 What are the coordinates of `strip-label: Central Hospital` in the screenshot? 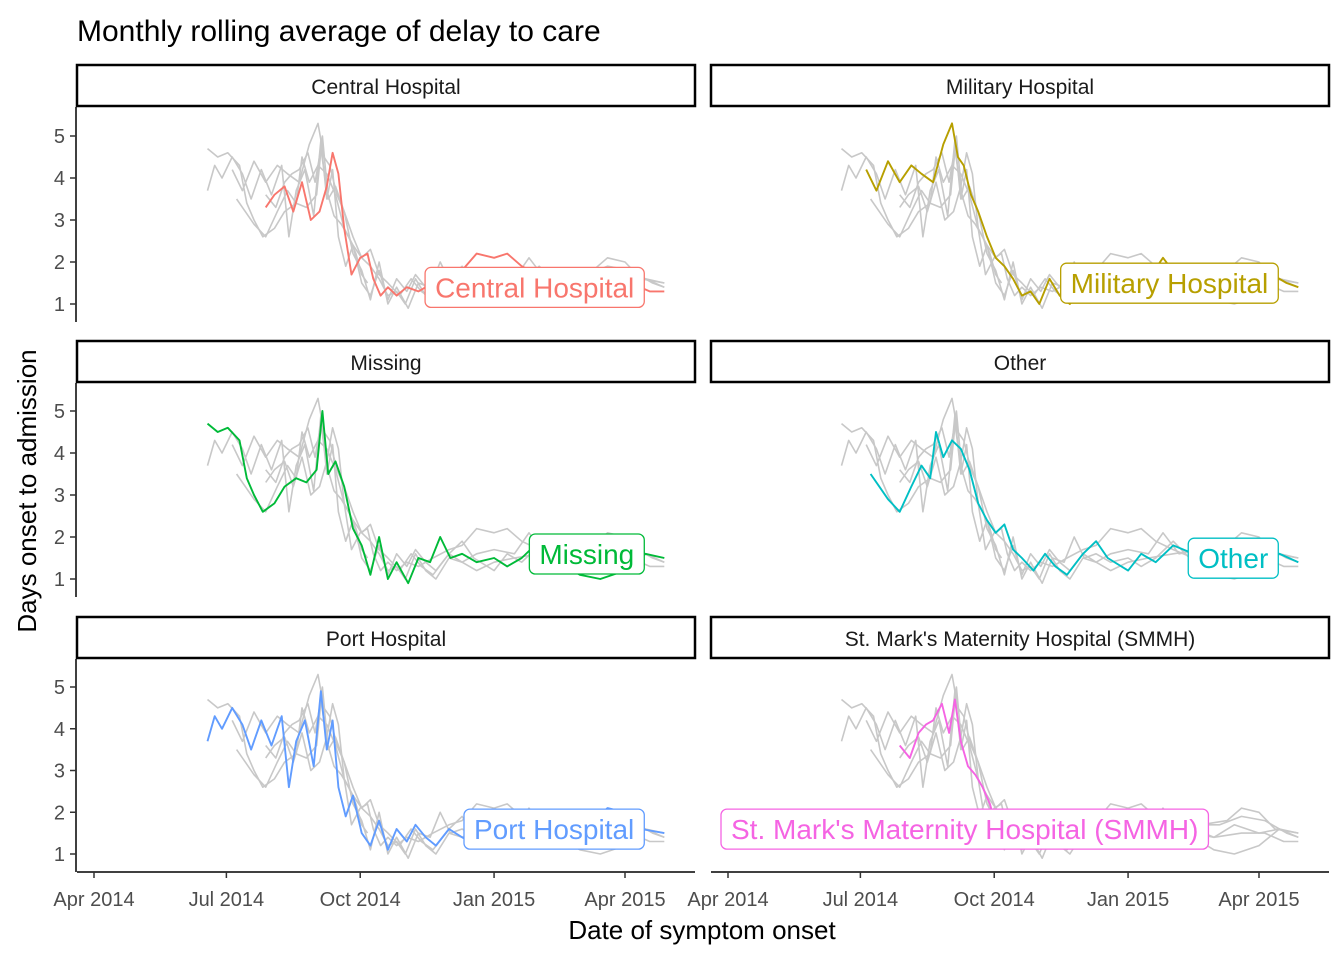 It's located at (385, 87).